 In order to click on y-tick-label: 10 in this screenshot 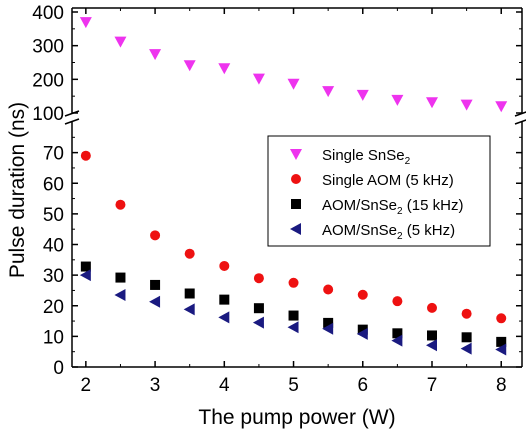, I will do `click(53, 337)`.